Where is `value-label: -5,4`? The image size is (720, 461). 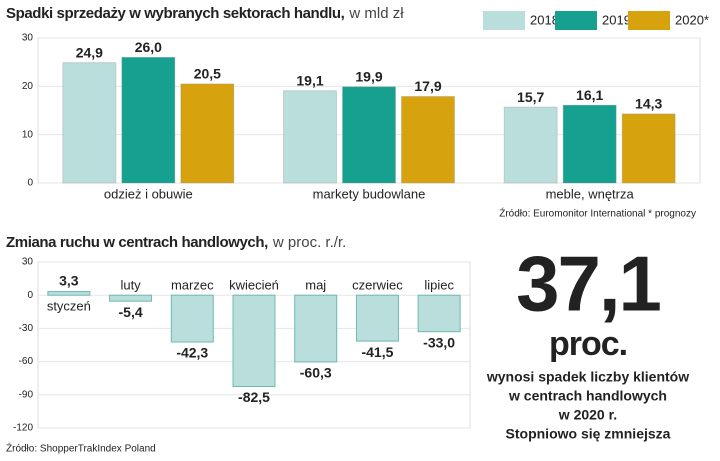
value-label: -5,4 is located at coordinates (131, 312).